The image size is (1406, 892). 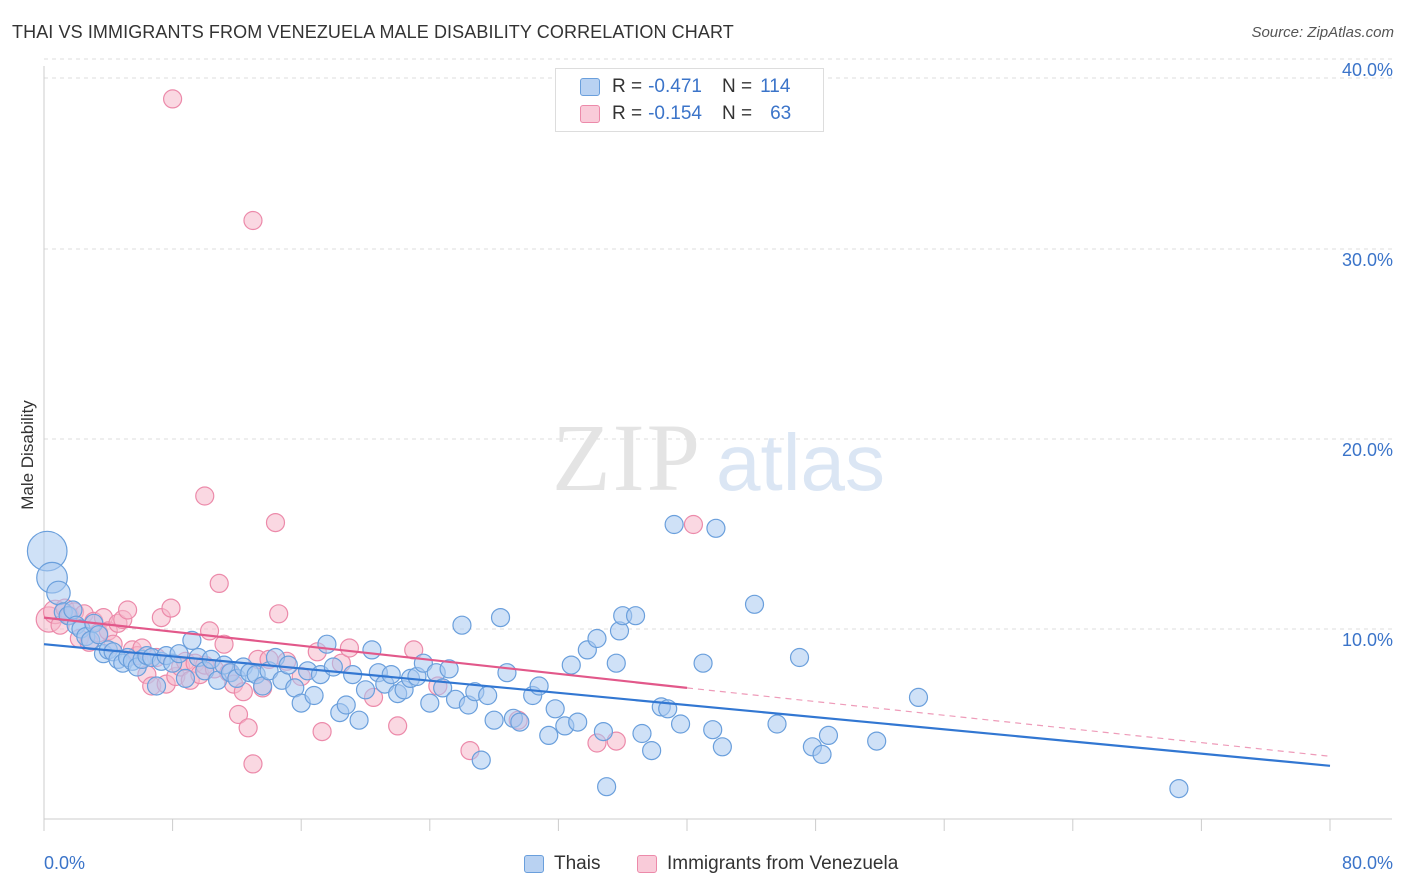 What do you see at coordinates (1367, 260) in the screenshot?
I see `y-tick-label: 30.0%` at bounding box center [1367, 260].